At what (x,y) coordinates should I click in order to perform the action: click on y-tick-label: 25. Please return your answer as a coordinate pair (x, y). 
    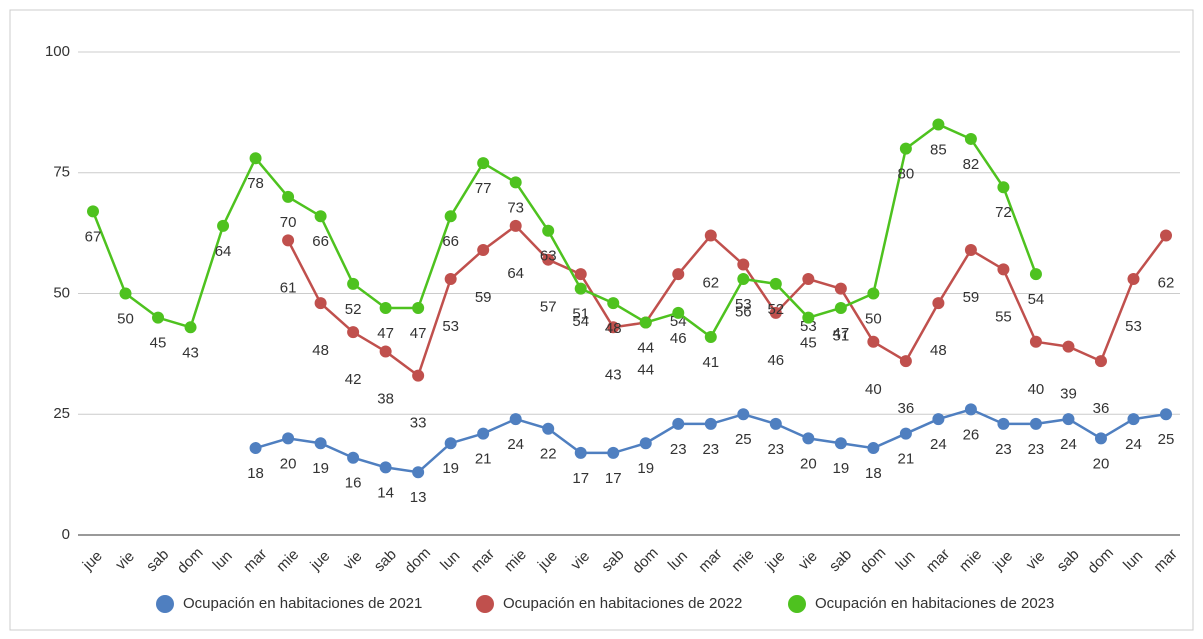
    Looking at the image, I should click on (61, 413).